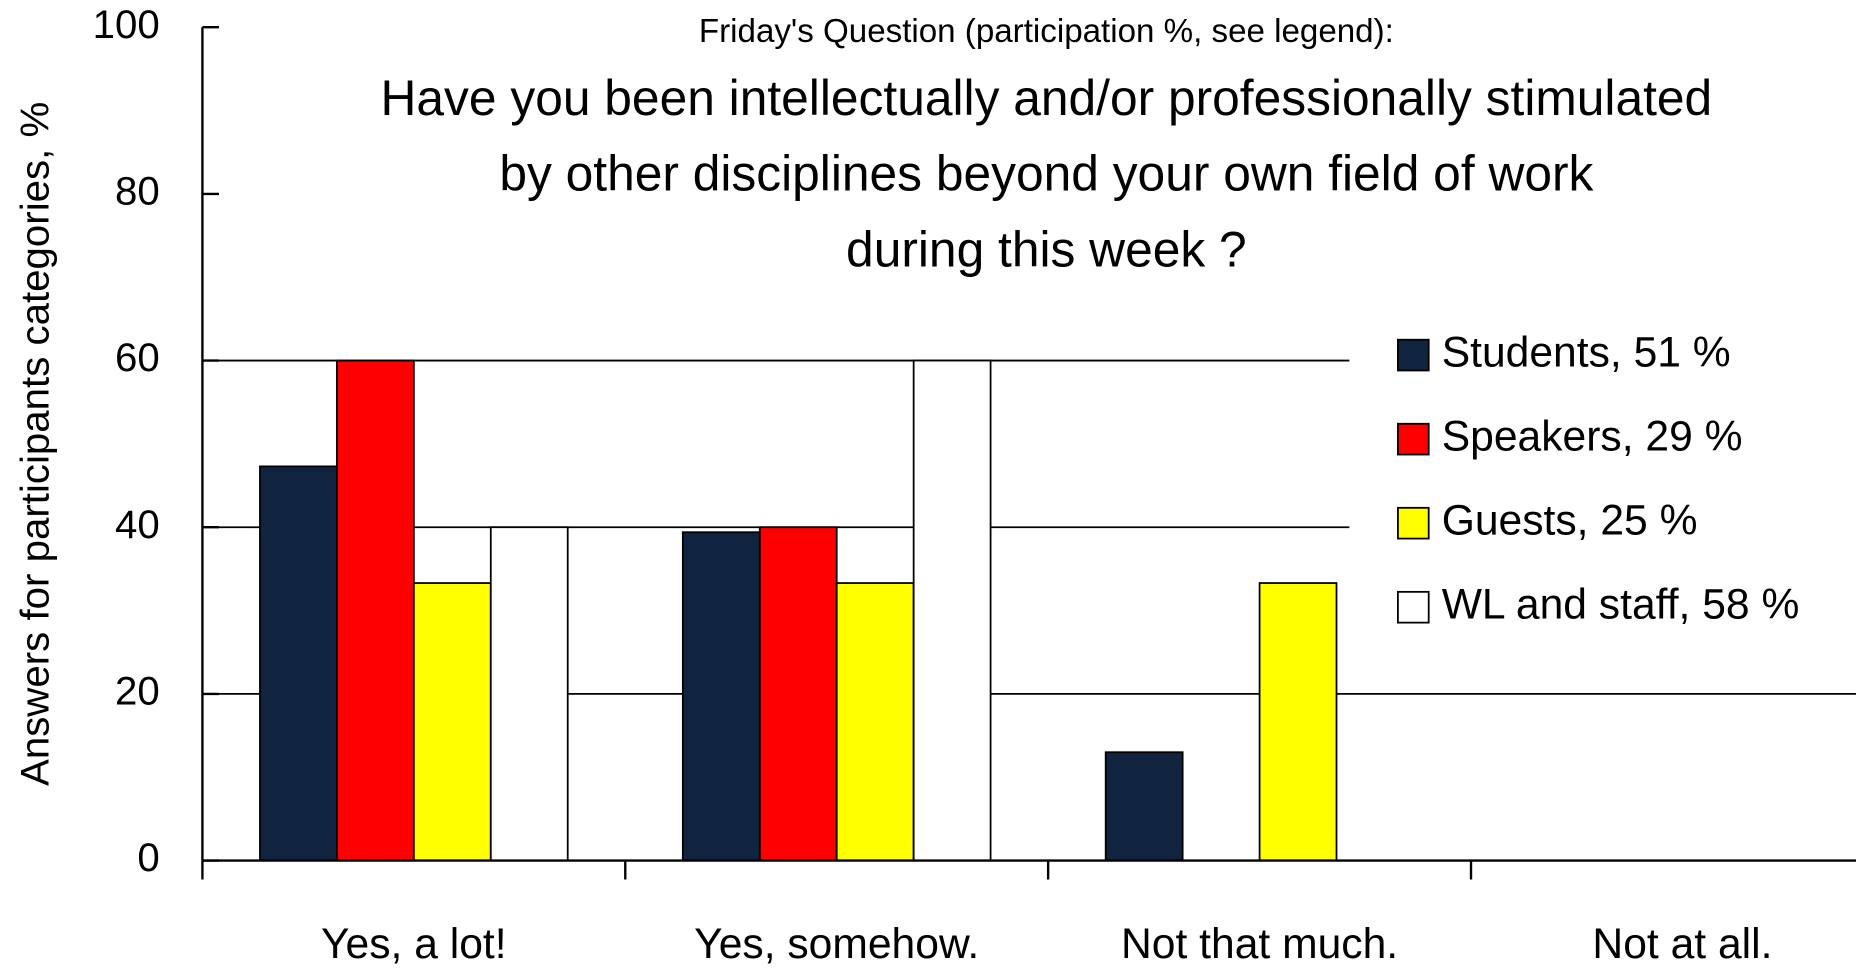 The width and height of the screenshot is (1856, 973). What do you see at coordinates (1586, 352) in the screenshot?
I see `legend-label: Students, 51 %` at bounding box center [1586, 352].